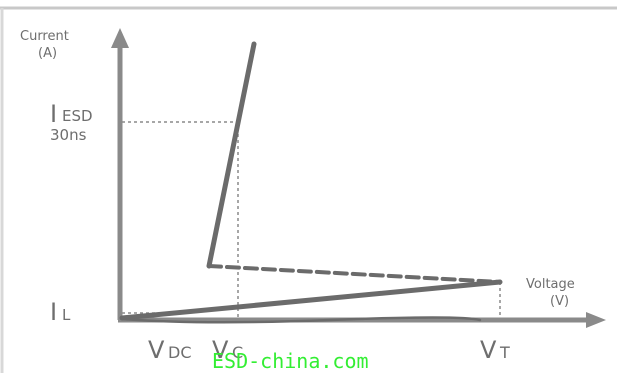 Image resolution: width=617 pixels, height=373 pixels. What do you see at coordinates (504, 352) in the screenshot?
I see `v-t-subscript: T` at bounding box center [504, 352].